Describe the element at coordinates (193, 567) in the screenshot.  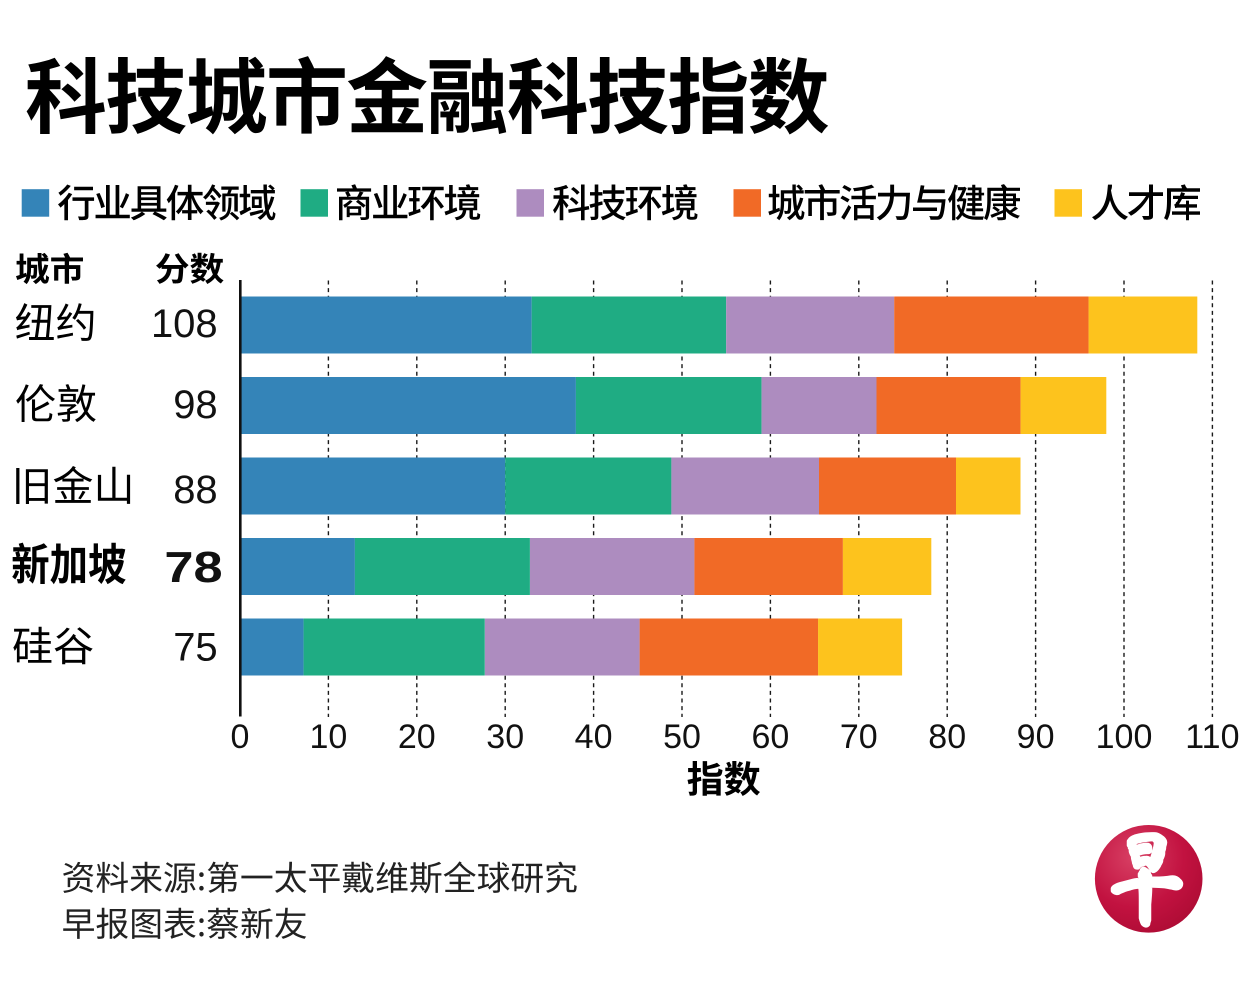
I see `svg-text: 78` at that location.